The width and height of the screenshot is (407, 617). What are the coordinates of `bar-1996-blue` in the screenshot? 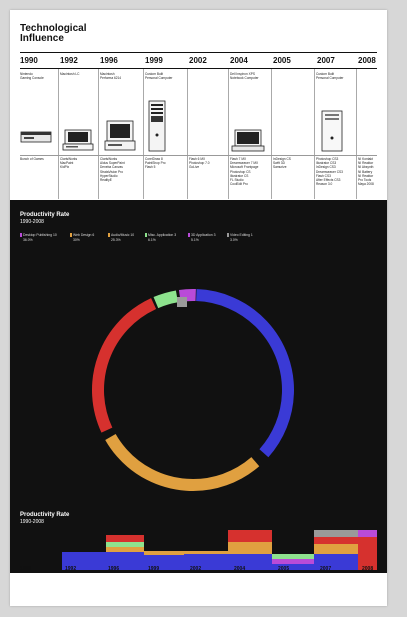 It's located at (125, 561).